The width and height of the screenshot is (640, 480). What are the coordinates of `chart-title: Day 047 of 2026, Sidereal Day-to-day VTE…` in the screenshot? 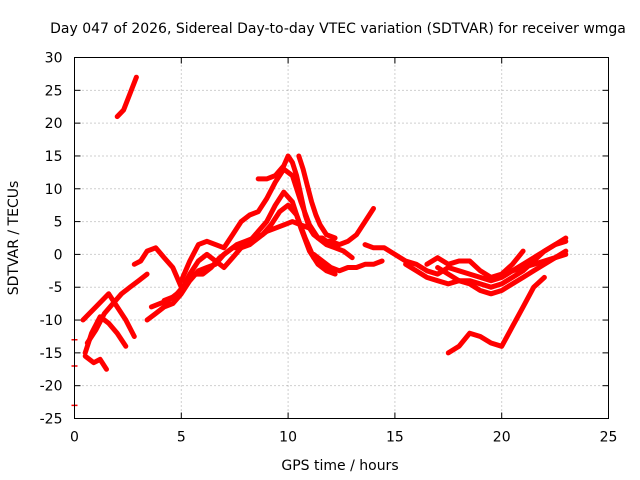 It's located at (338, 29).